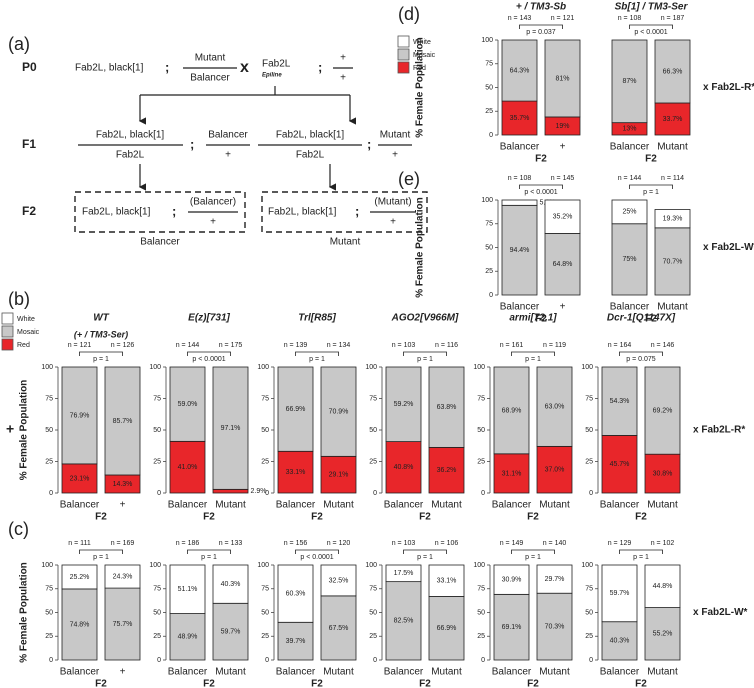  I want to click on n-label: n = 164, so click(620, 345).